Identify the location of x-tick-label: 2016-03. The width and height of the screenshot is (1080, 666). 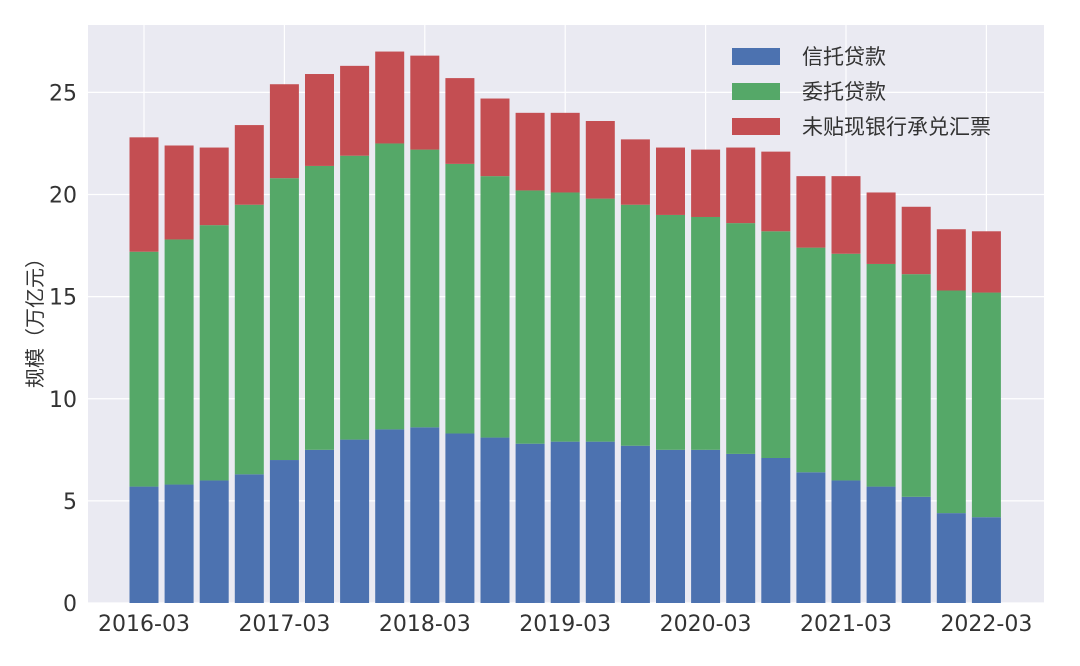
(144, 624).